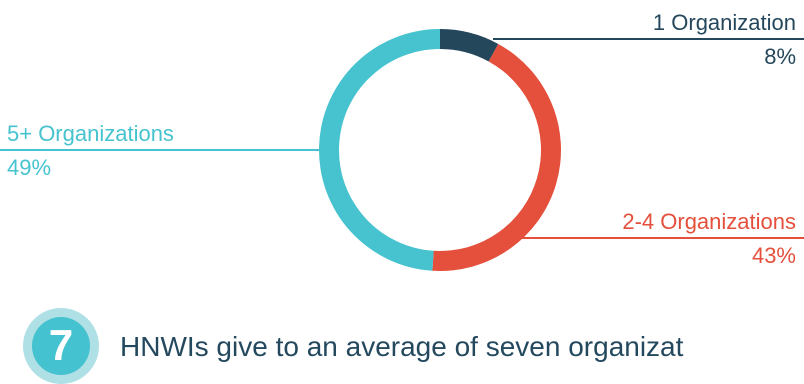 The image size is (804, 384). Describe the element at coordinates (780, 56) in the screenshot. I see `data-label-1-organization: 8%` at that location.